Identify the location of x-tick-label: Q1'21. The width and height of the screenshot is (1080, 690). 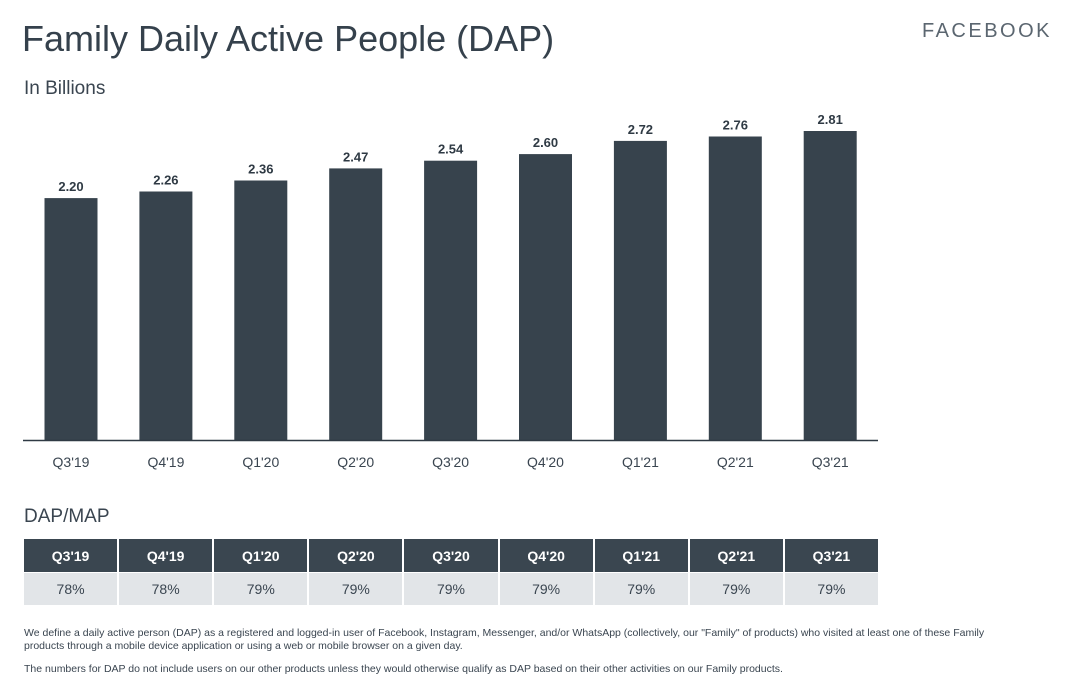
(640, 462).